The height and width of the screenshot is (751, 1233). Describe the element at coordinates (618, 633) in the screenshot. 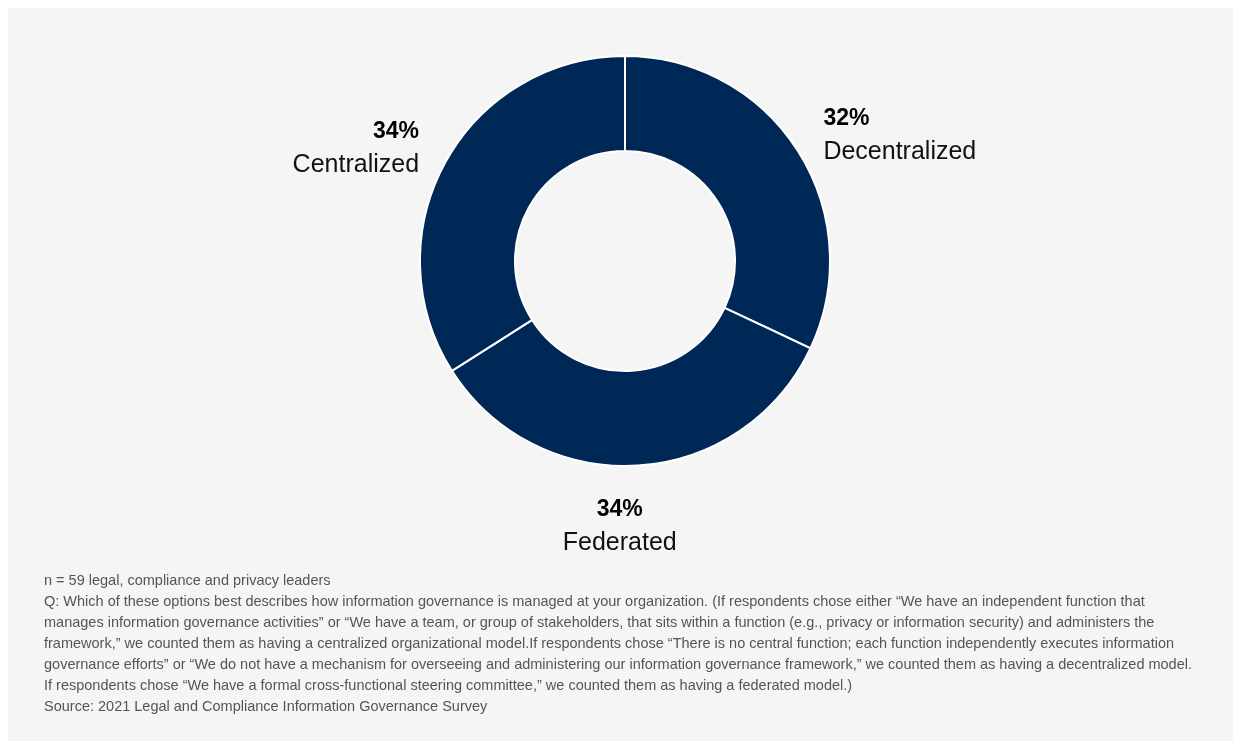

I see `text: Q: Which of these options best describes how information governance is managed at your organization. (If respondents chose either “We have an independent function that manages information governance activities” or “We have a team, or group of stakeholders, that sits within a function (e.g., privacy or information security) and administers the framework,” we counted them as having a centralized organizational model.If respondents chose “There is no central function; each function independently executes information governance efforts” or “We do not have a mechanism for overseeing and administering our information governance framework,” we counted them as having a decentralized model.` at that location.